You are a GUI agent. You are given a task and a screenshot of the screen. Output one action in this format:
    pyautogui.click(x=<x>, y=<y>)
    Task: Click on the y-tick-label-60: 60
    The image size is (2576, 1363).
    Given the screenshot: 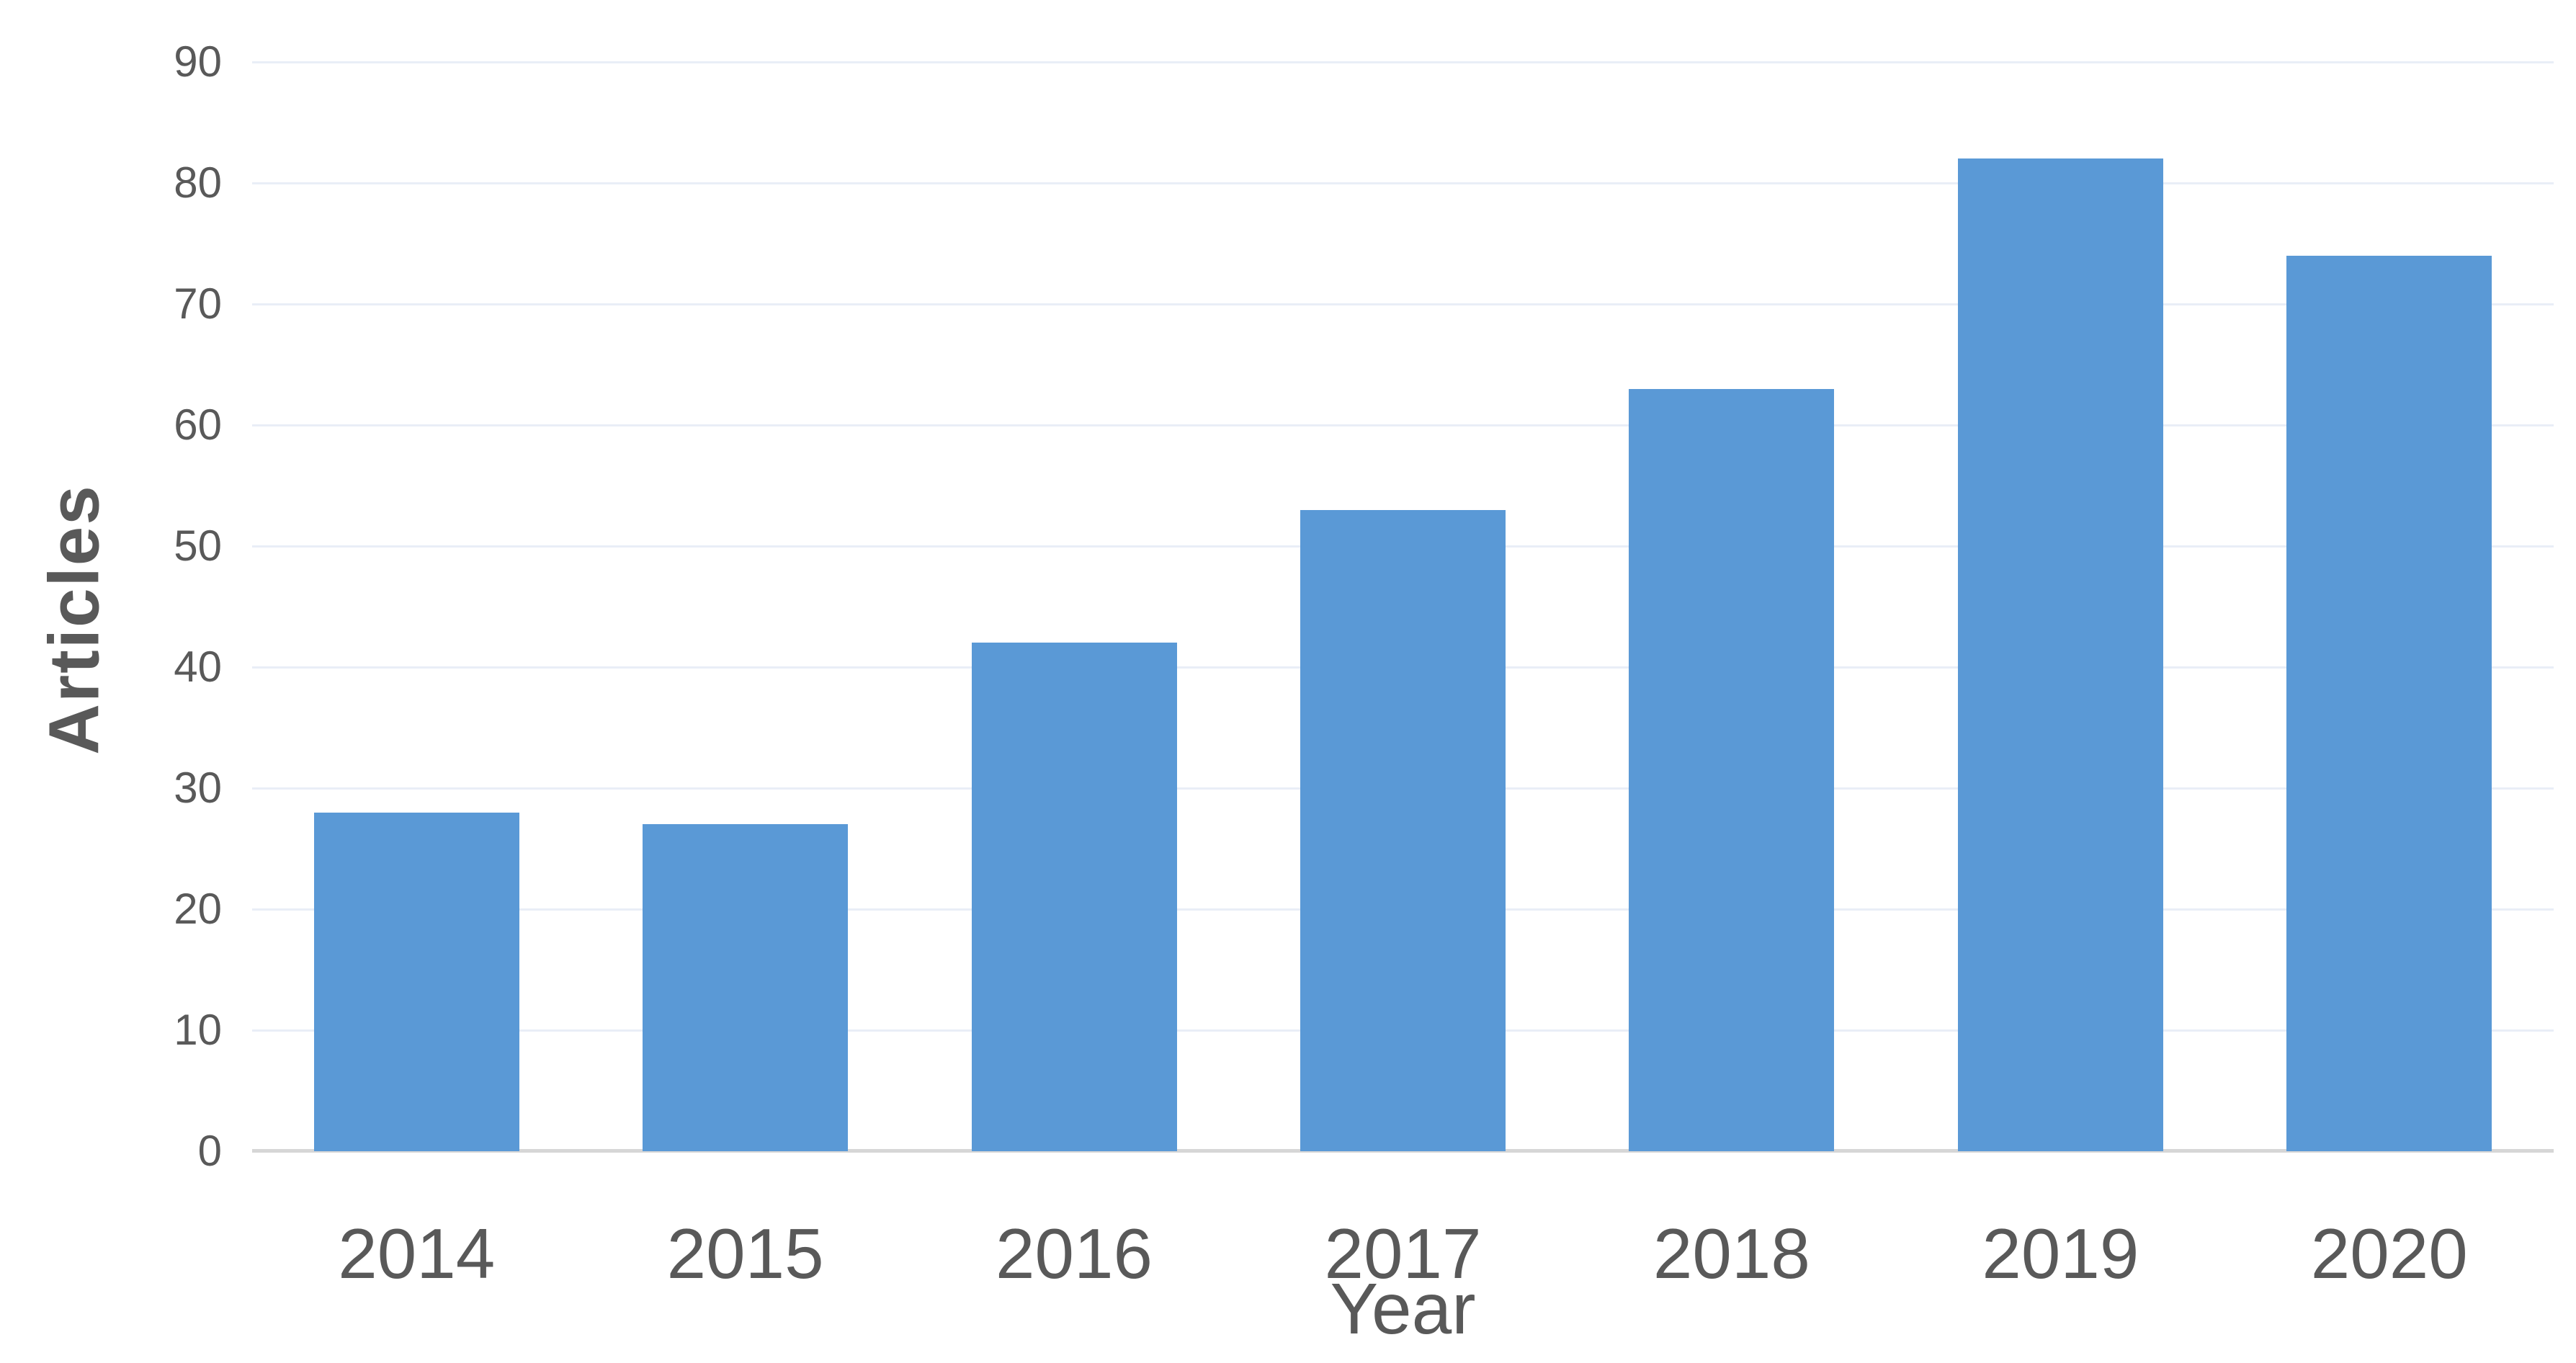 What is the action you would take?
    pyautogui.click(x=198, y=425)
    